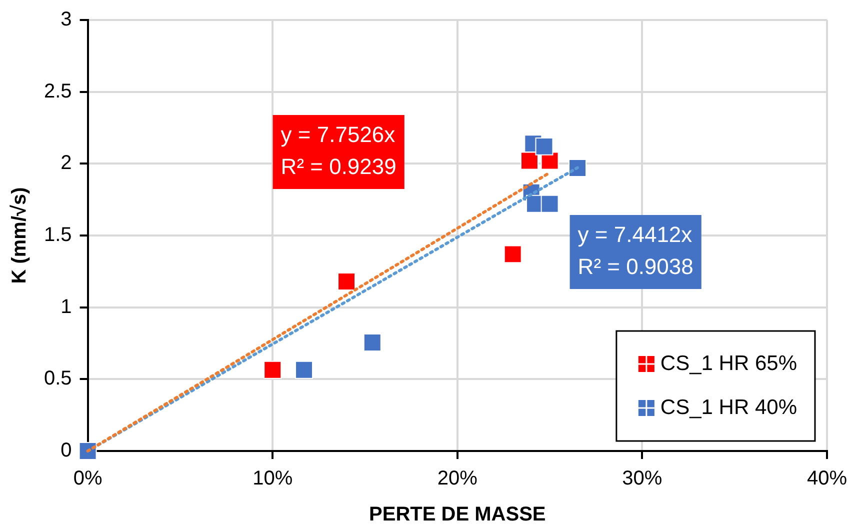  Describe the element at coordinates (636, 251) in the screenshot. I see `annotation: y = 7.4412x R² = 0.9038` at that location.